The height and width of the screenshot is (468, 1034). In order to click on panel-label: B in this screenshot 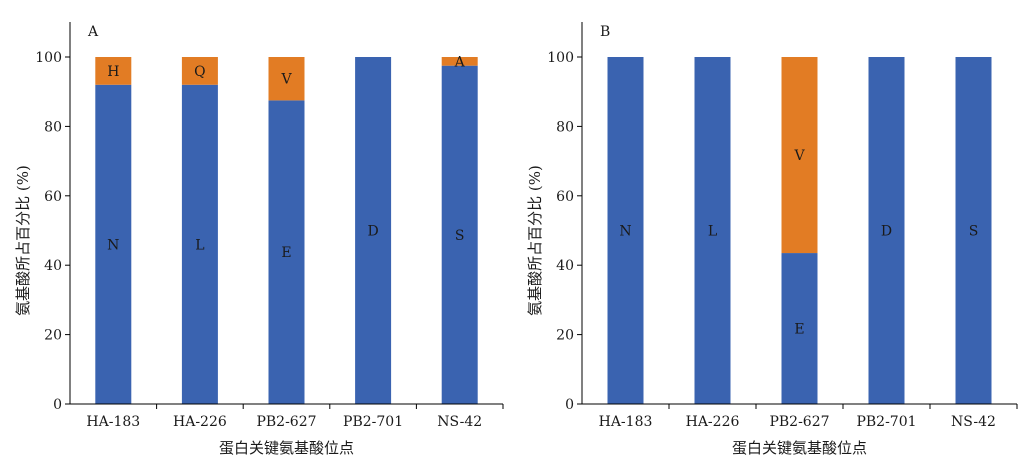, I will do `click(605, 32)`.